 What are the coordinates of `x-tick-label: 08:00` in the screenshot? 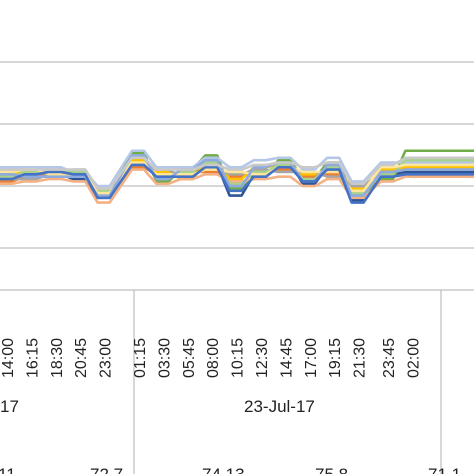 It's located at (213, 358).